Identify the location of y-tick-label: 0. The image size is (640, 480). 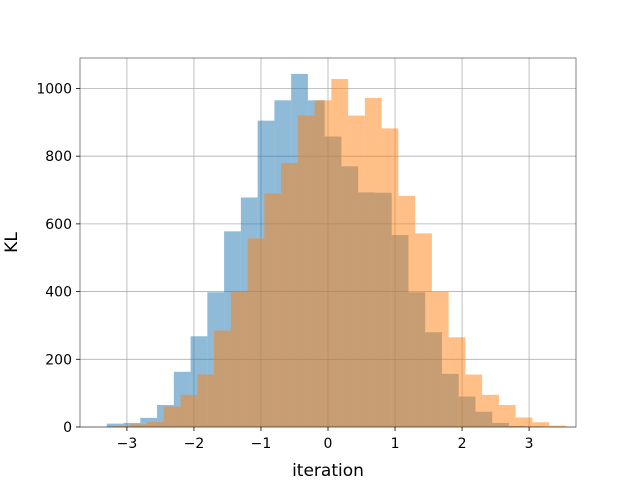
(67, 428).